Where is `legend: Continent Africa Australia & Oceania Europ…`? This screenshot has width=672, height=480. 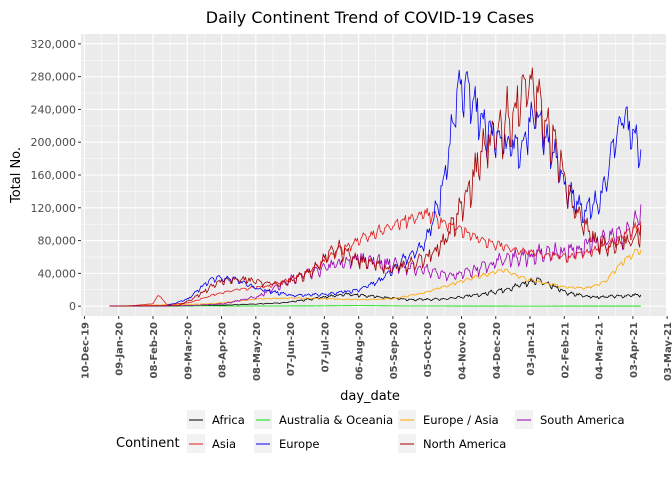
legend: Continent Africa Australia & Oceania Europ… is located at coordinates (370, 431).